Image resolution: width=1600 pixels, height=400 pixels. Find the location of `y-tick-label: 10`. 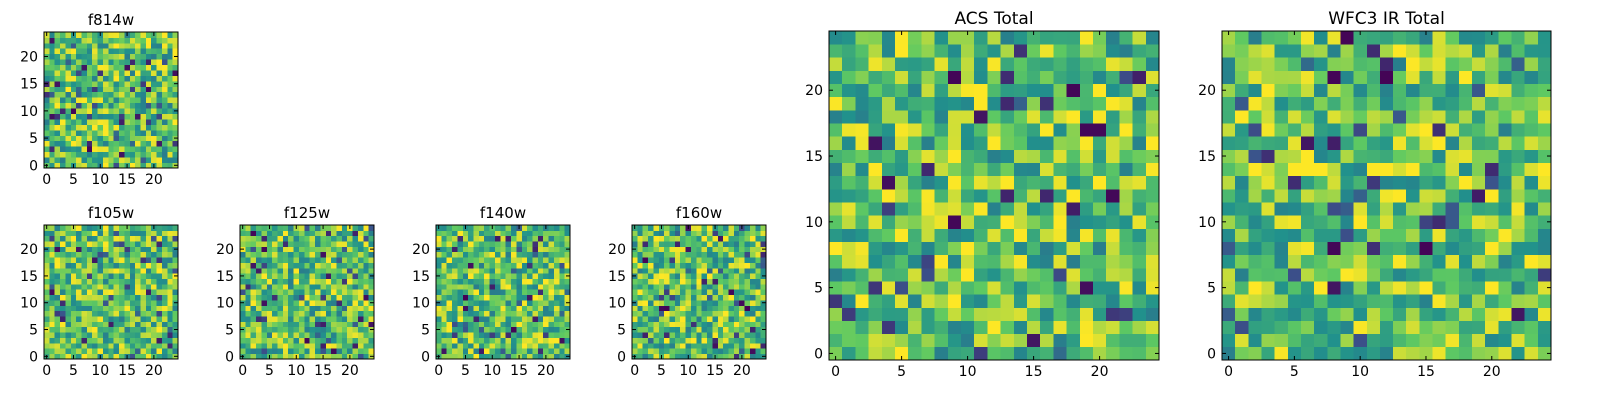

y-tick-label: 10 is located at coordinates (29, 112).